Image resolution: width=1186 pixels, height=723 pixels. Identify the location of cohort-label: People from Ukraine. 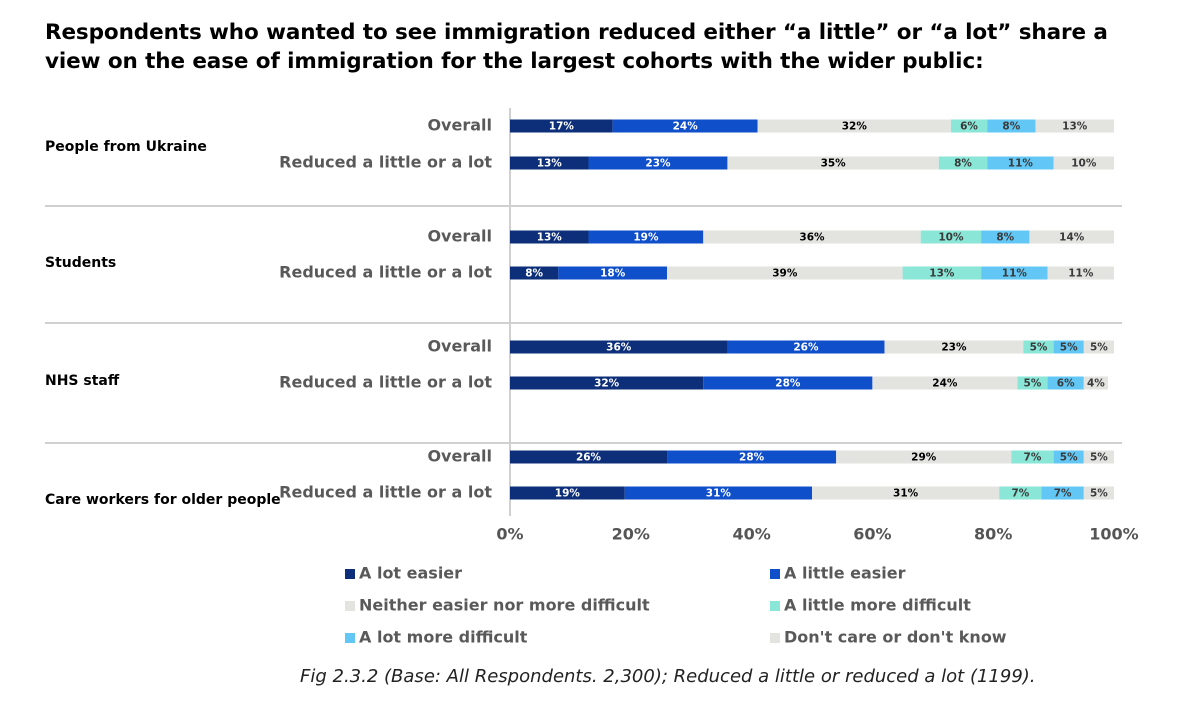
(126, 147).